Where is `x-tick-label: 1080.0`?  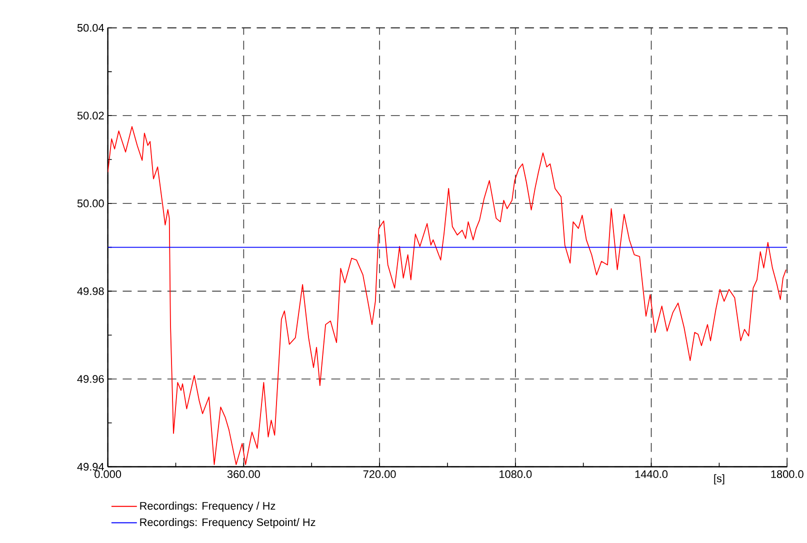 x-tick-label: 1080.0 is located at coordinates (516, 474).